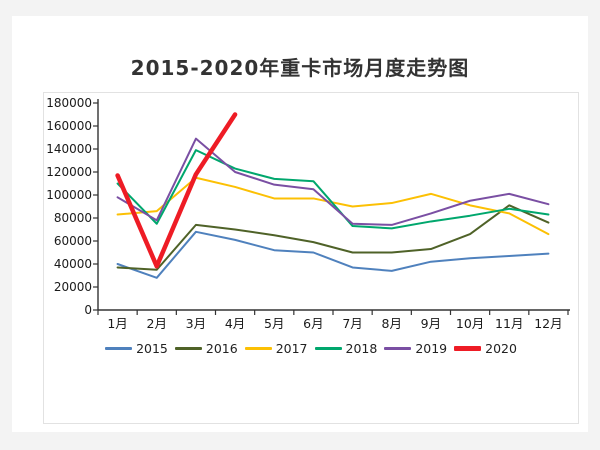 The image size is (600, 450). What do you see at coordinates (352, 323) in the screenshot?
I see `x-axis-label-7月: 7月` at bounding box center [352, 323].